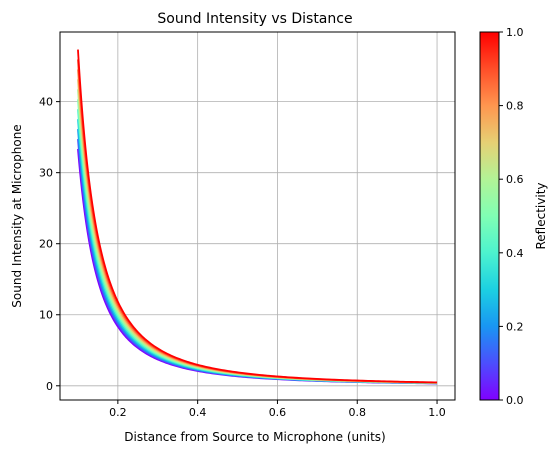 This screenshot has height=455, width=558. Describe the element at coordinates (489, 216) in the screenshot. I see `colorbar` at that location.